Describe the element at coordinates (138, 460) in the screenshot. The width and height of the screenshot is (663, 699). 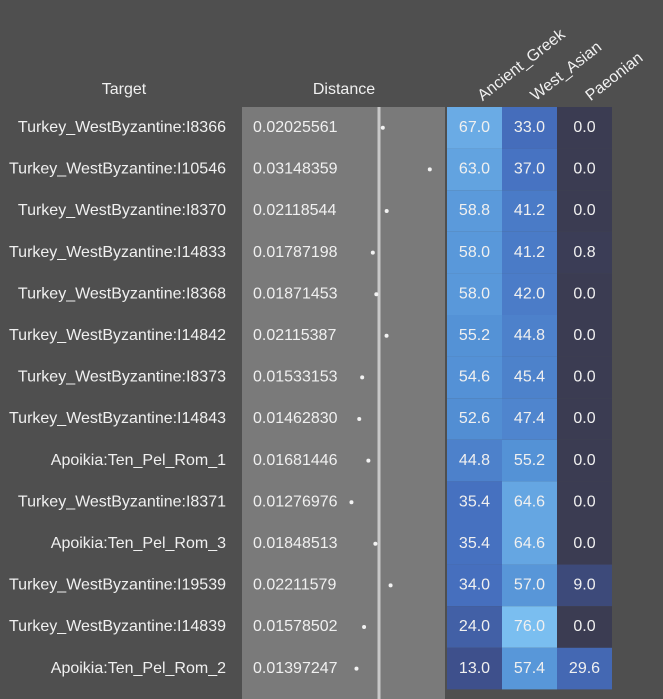
I see `target-name: Apoikia:Ten_Pel_Rom_1` at that location.